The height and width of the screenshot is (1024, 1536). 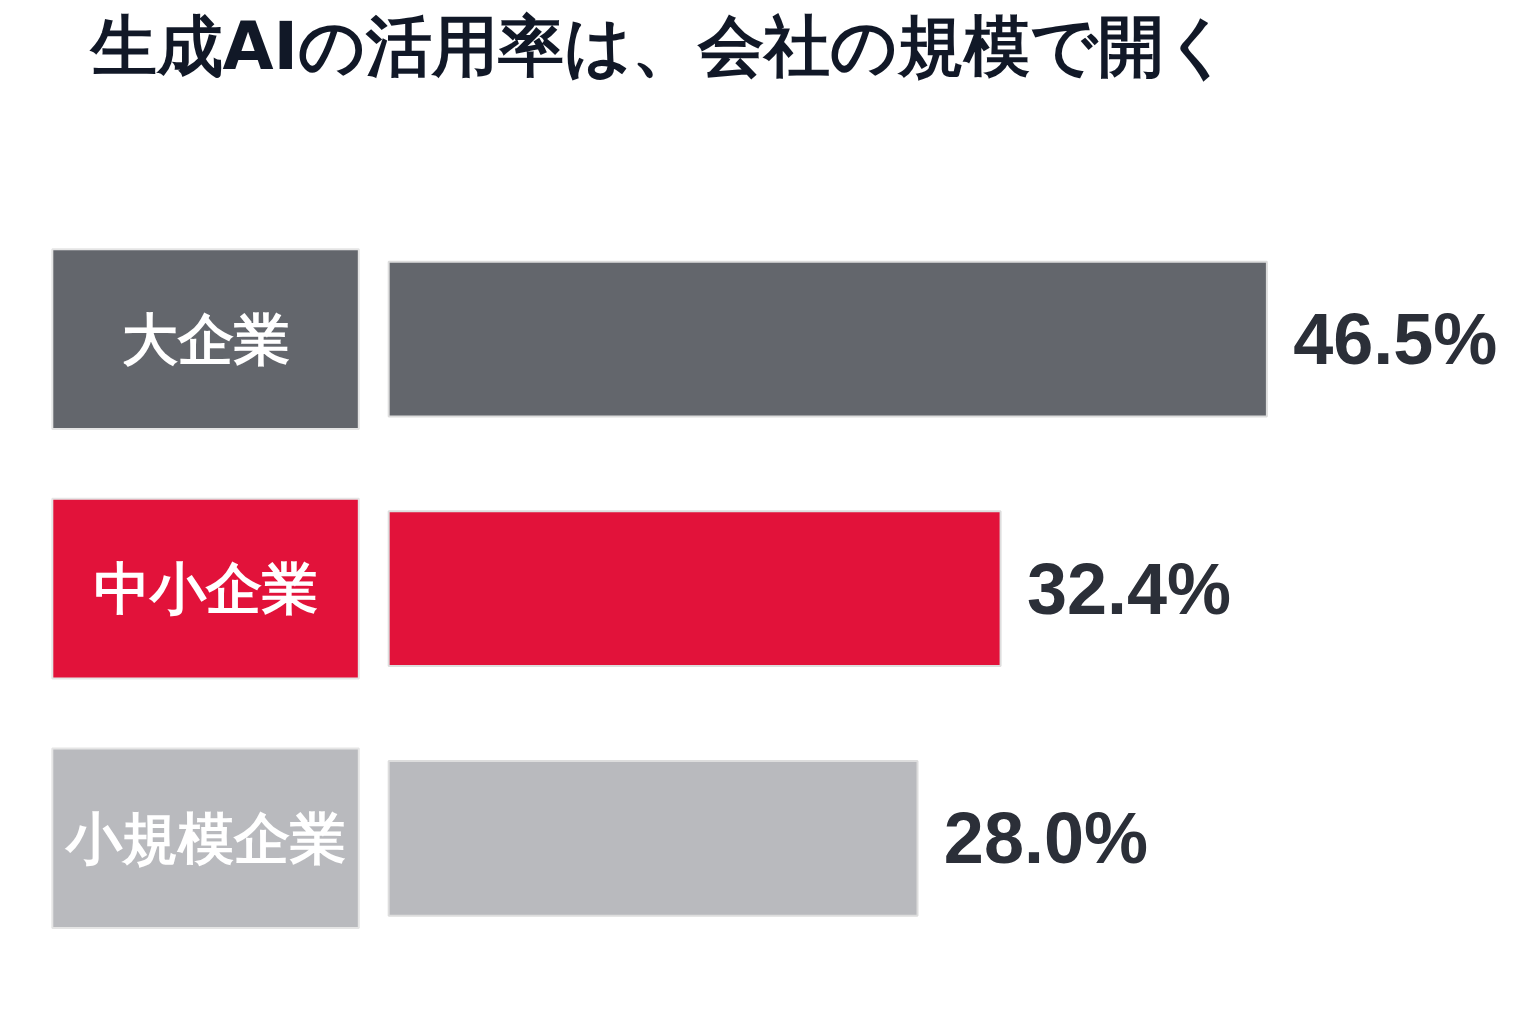 I want to click on data-label: 28.0%, so click(x=1045, y=838).